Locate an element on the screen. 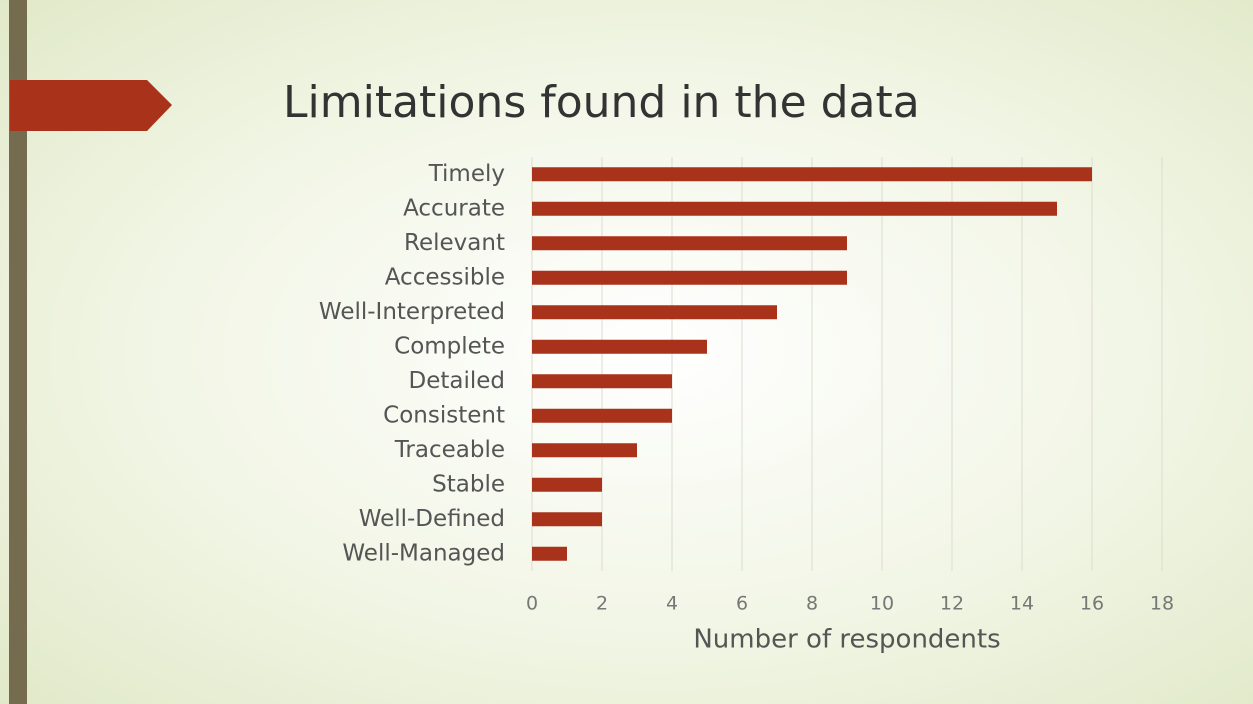 The image size is (1253, 704). y-tick-label: Consistent is located at coordinates (444, 415).